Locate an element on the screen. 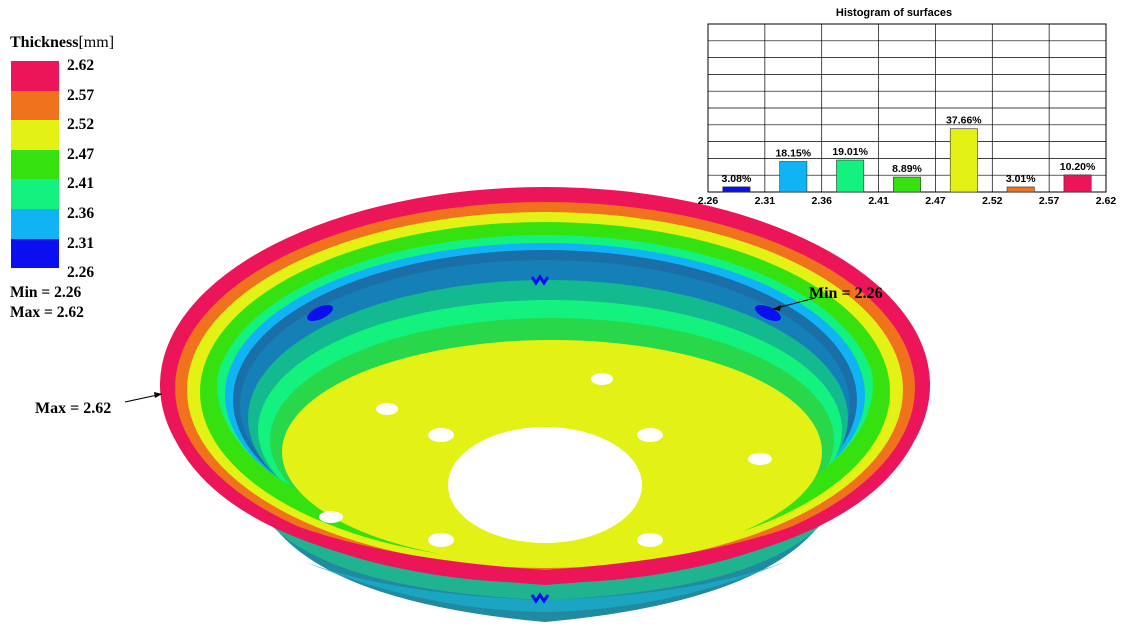  histogram-x-tick: 2.52 is located at coordinates (992, 201).